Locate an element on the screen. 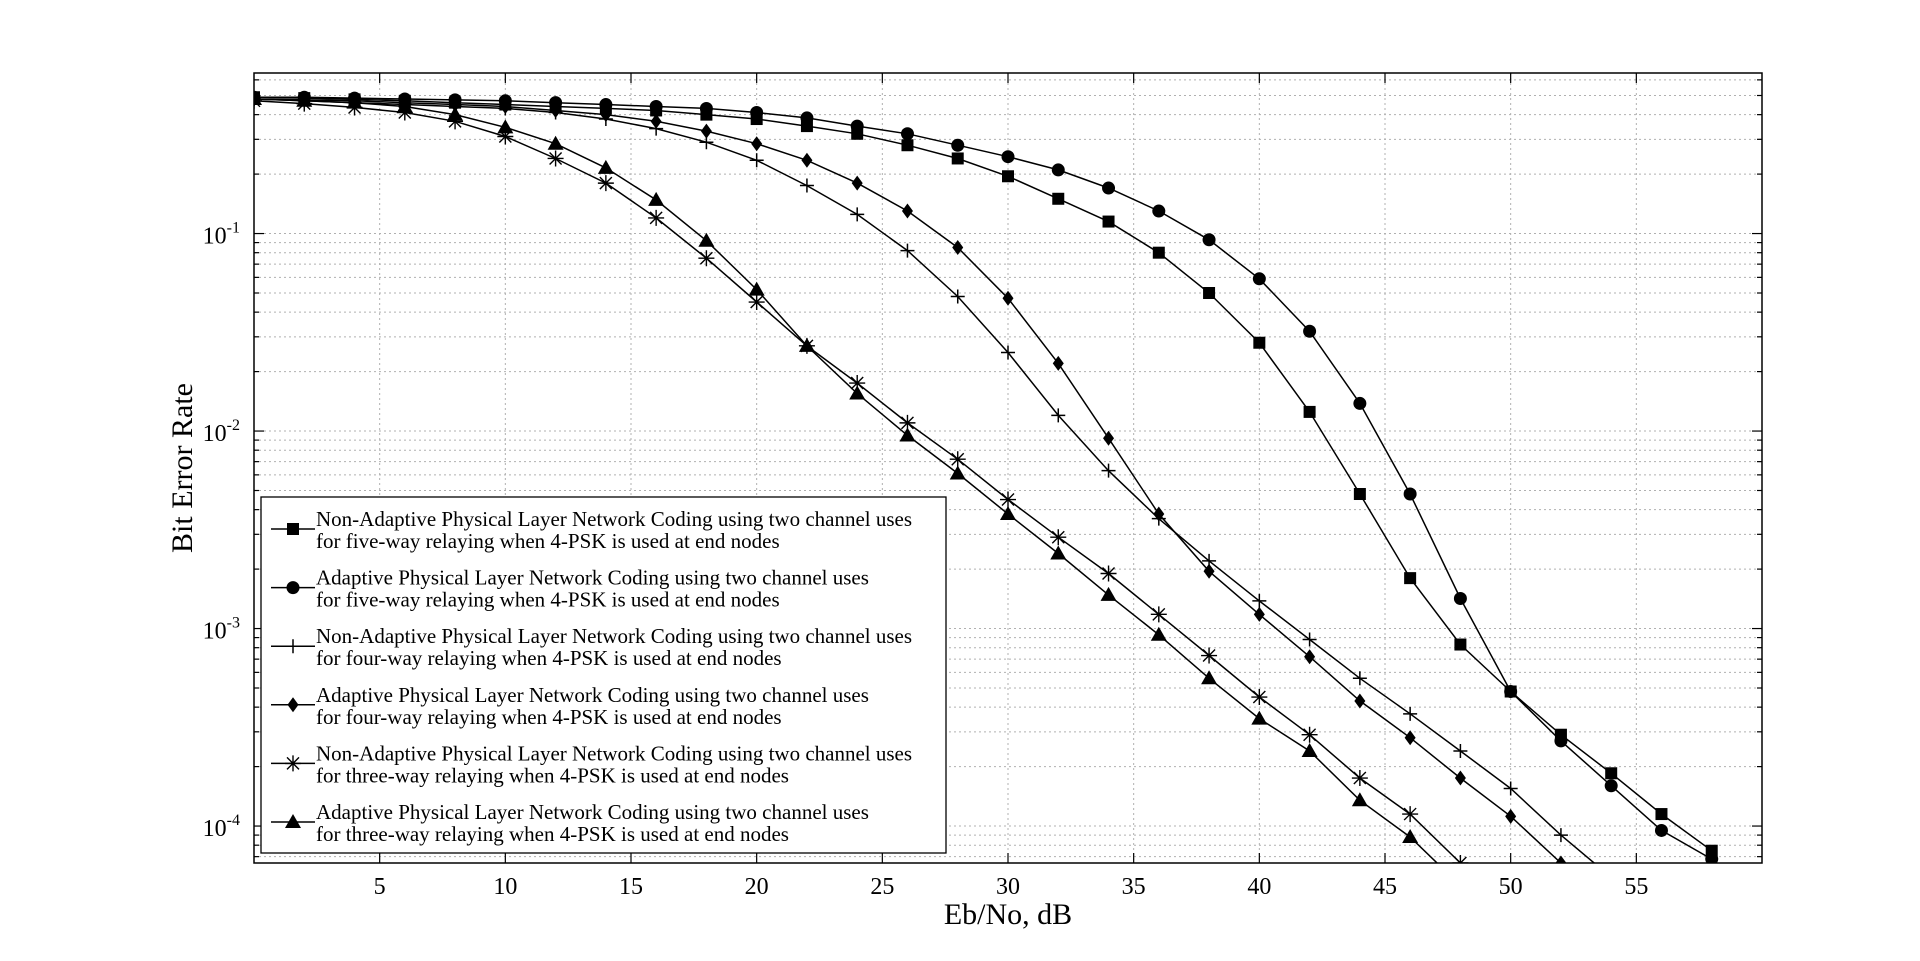  x-axis-title: Eb/No, dB is located at coordinates (1008, 914).